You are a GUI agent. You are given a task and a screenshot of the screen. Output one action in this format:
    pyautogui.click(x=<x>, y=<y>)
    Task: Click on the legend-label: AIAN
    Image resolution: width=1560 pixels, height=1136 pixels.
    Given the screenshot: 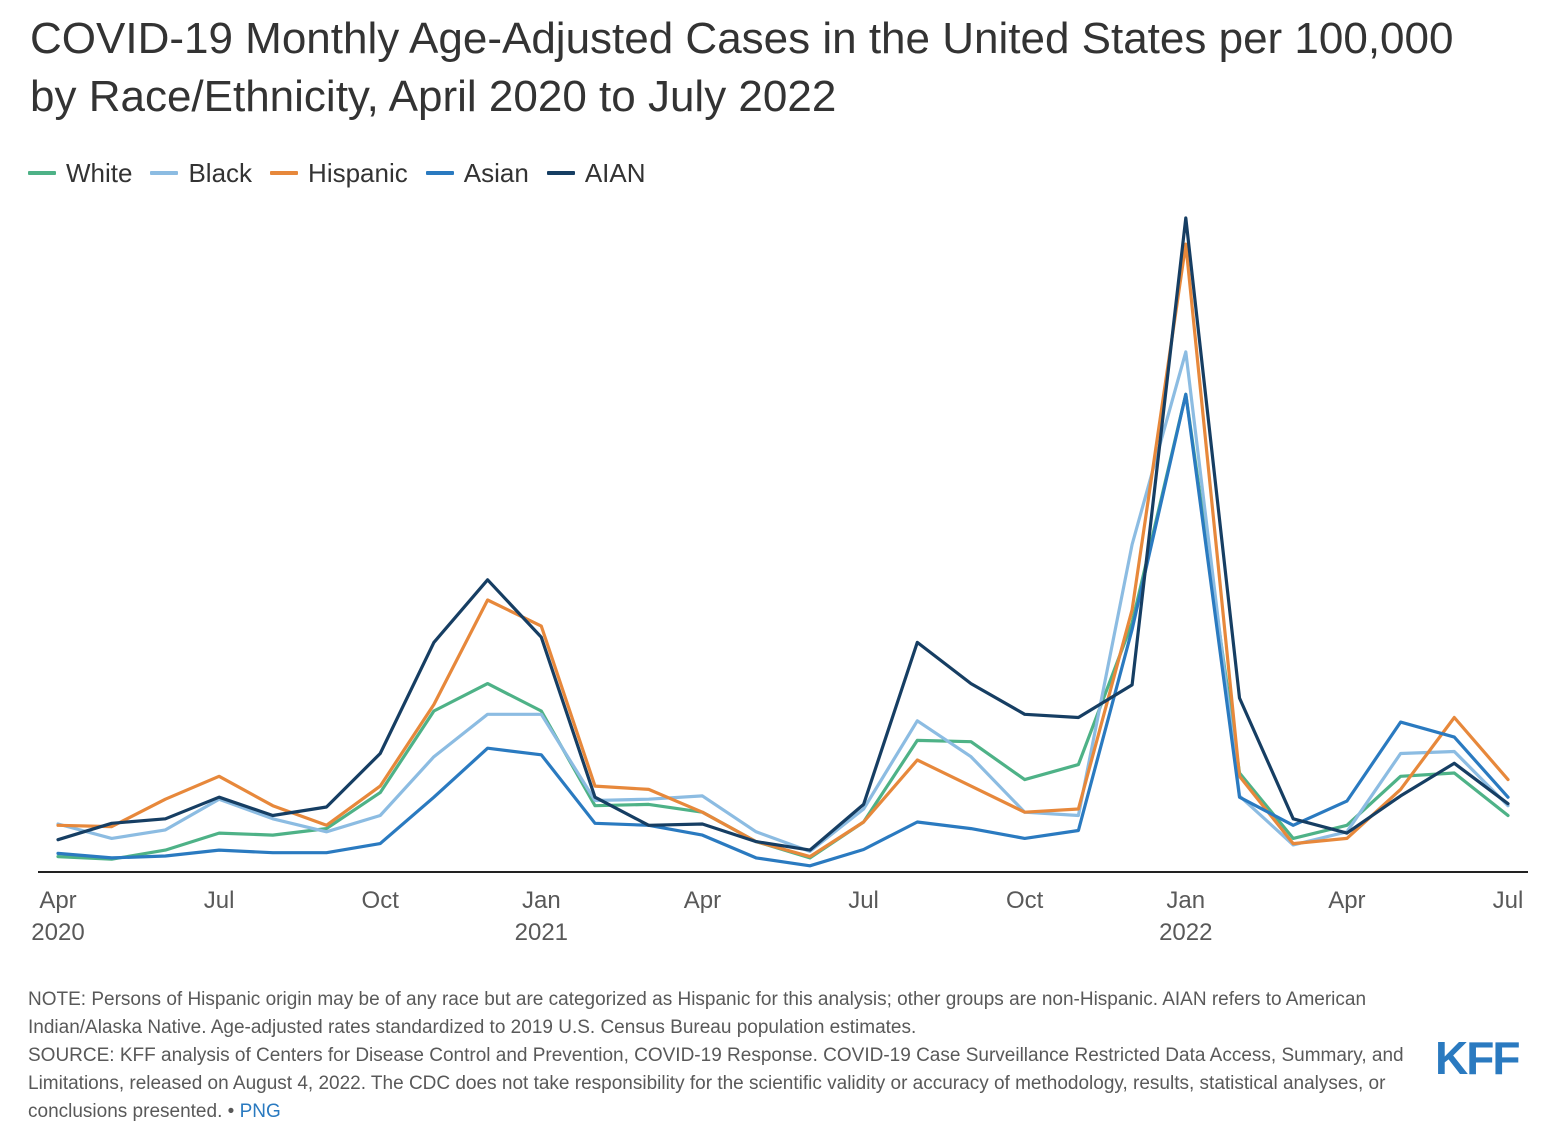 What is the action you would take?
    pyautogui.click(x=615, y=172)
    